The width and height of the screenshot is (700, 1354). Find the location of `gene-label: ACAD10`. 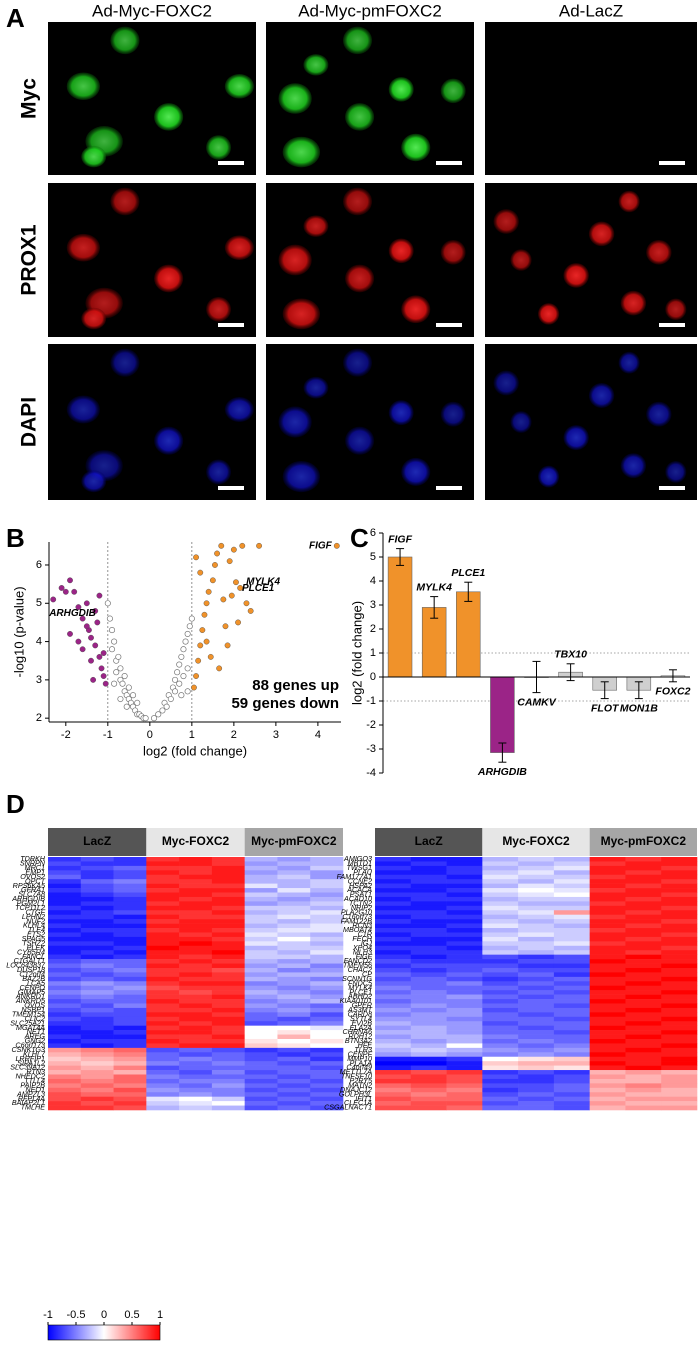

gene-label: ACAD10 is located at coordinates (357, 898).